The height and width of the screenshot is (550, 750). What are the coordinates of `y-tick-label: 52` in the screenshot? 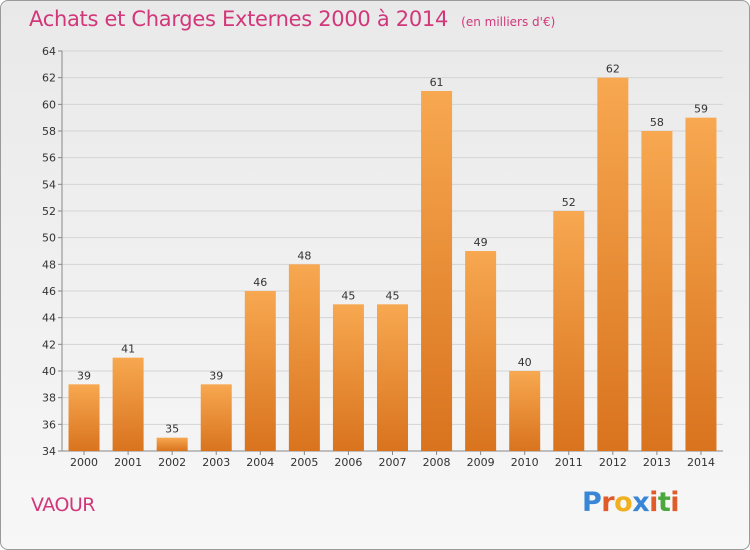 It's located at (49, 211).